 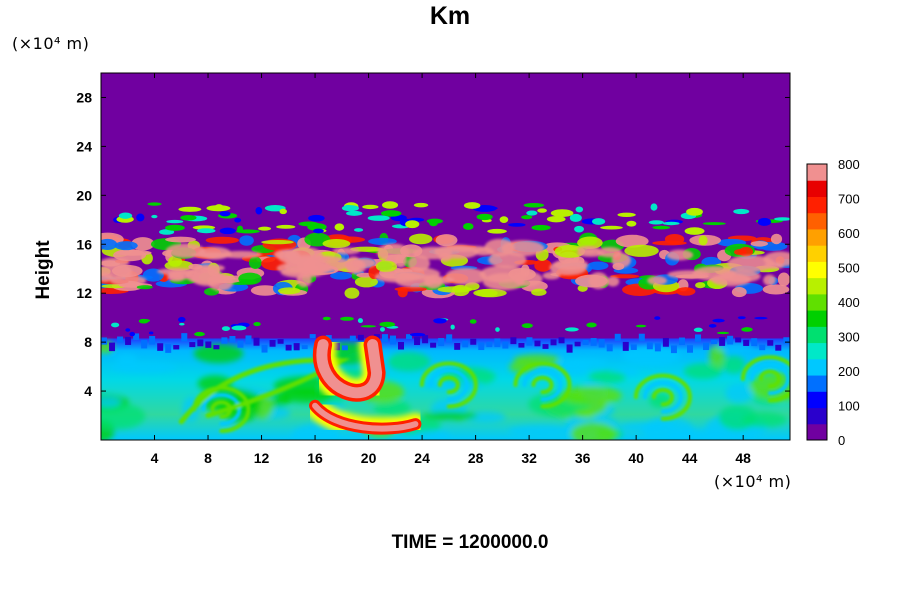 I want to click on x-tick-label: 20, so click(x=369, y=458).